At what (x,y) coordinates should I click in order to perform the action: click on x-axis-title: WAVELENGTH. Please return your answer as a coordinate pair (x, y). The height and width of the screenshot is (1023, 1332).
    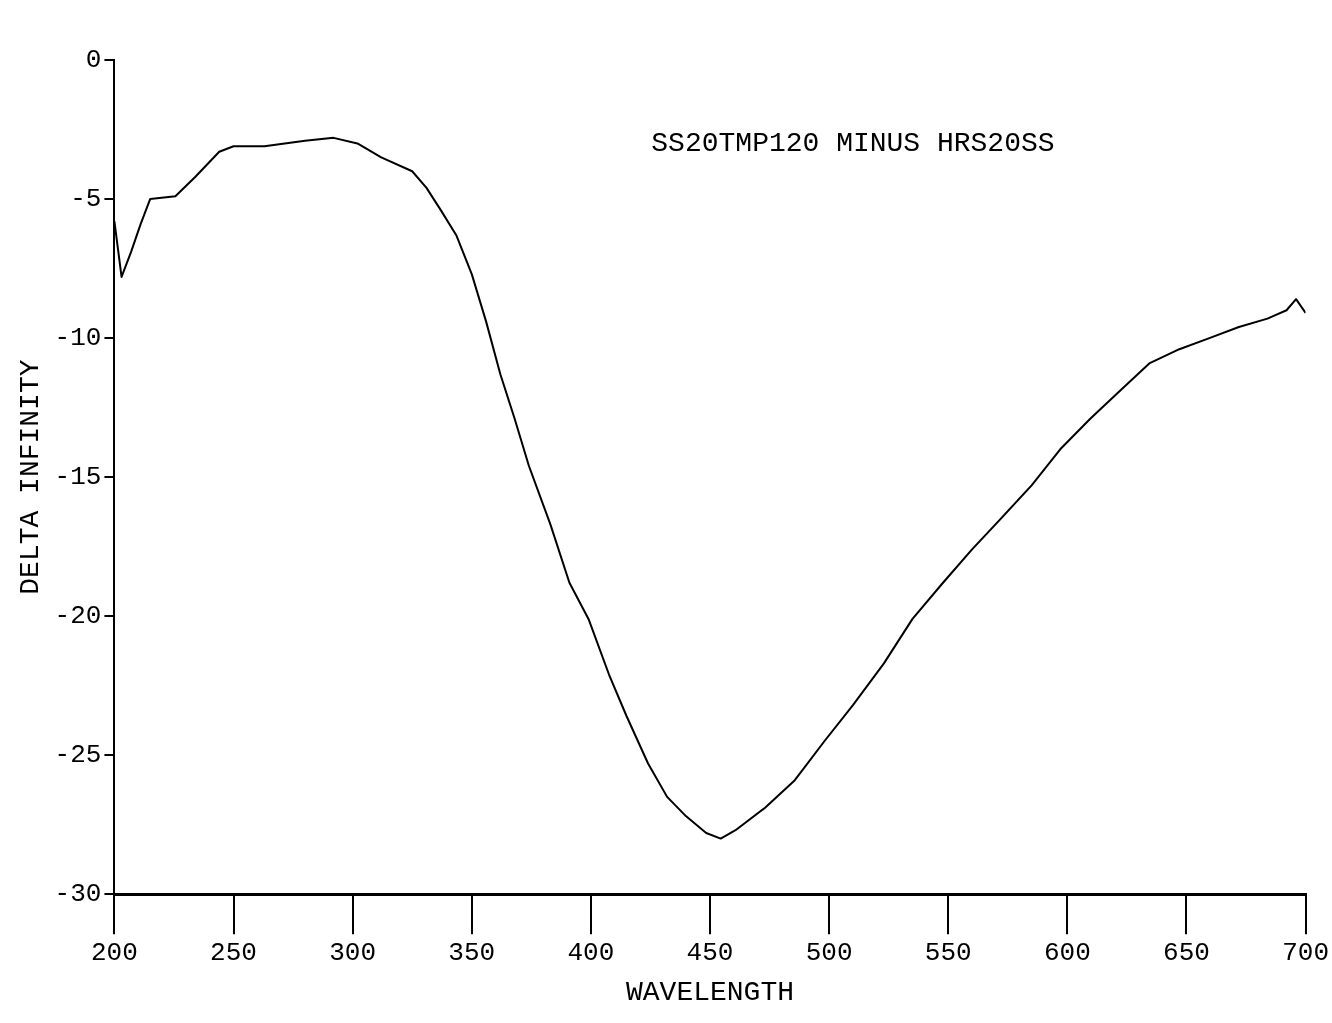
    Looking at the image, I should click on (710, 992).